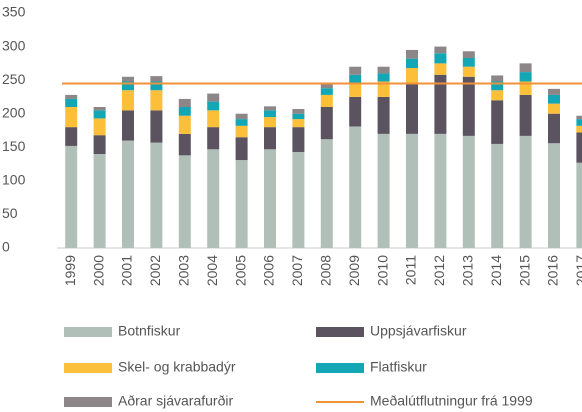 The height and width of the screenshot is (412, 582). Describe the element at coordinates (14, 45) in the screenshot. I see `y-tick-label: 300` at that location.